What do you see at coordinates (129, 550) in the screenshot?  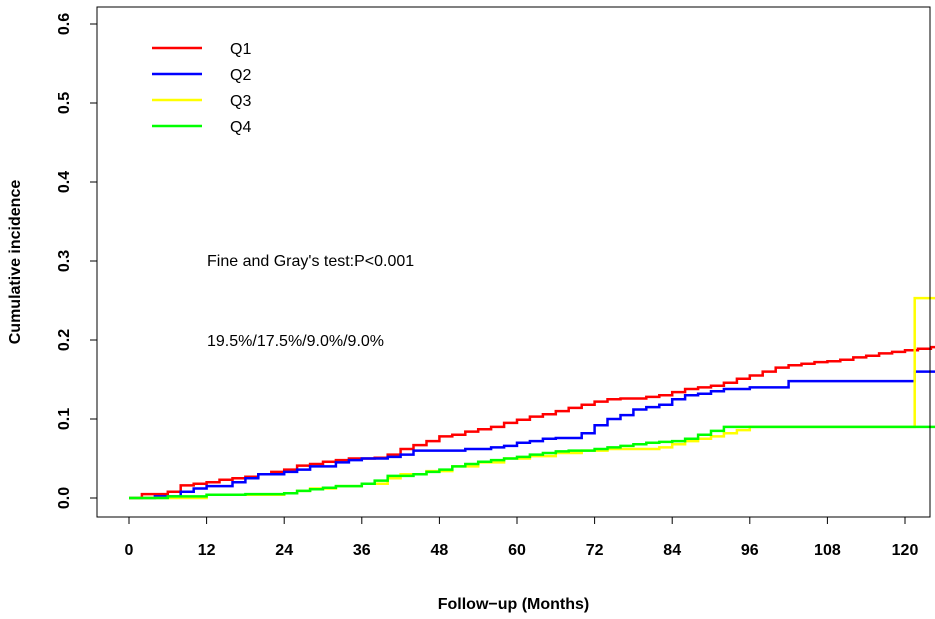 I see `x-tick-label: 0` at bounding box center [129, 550].